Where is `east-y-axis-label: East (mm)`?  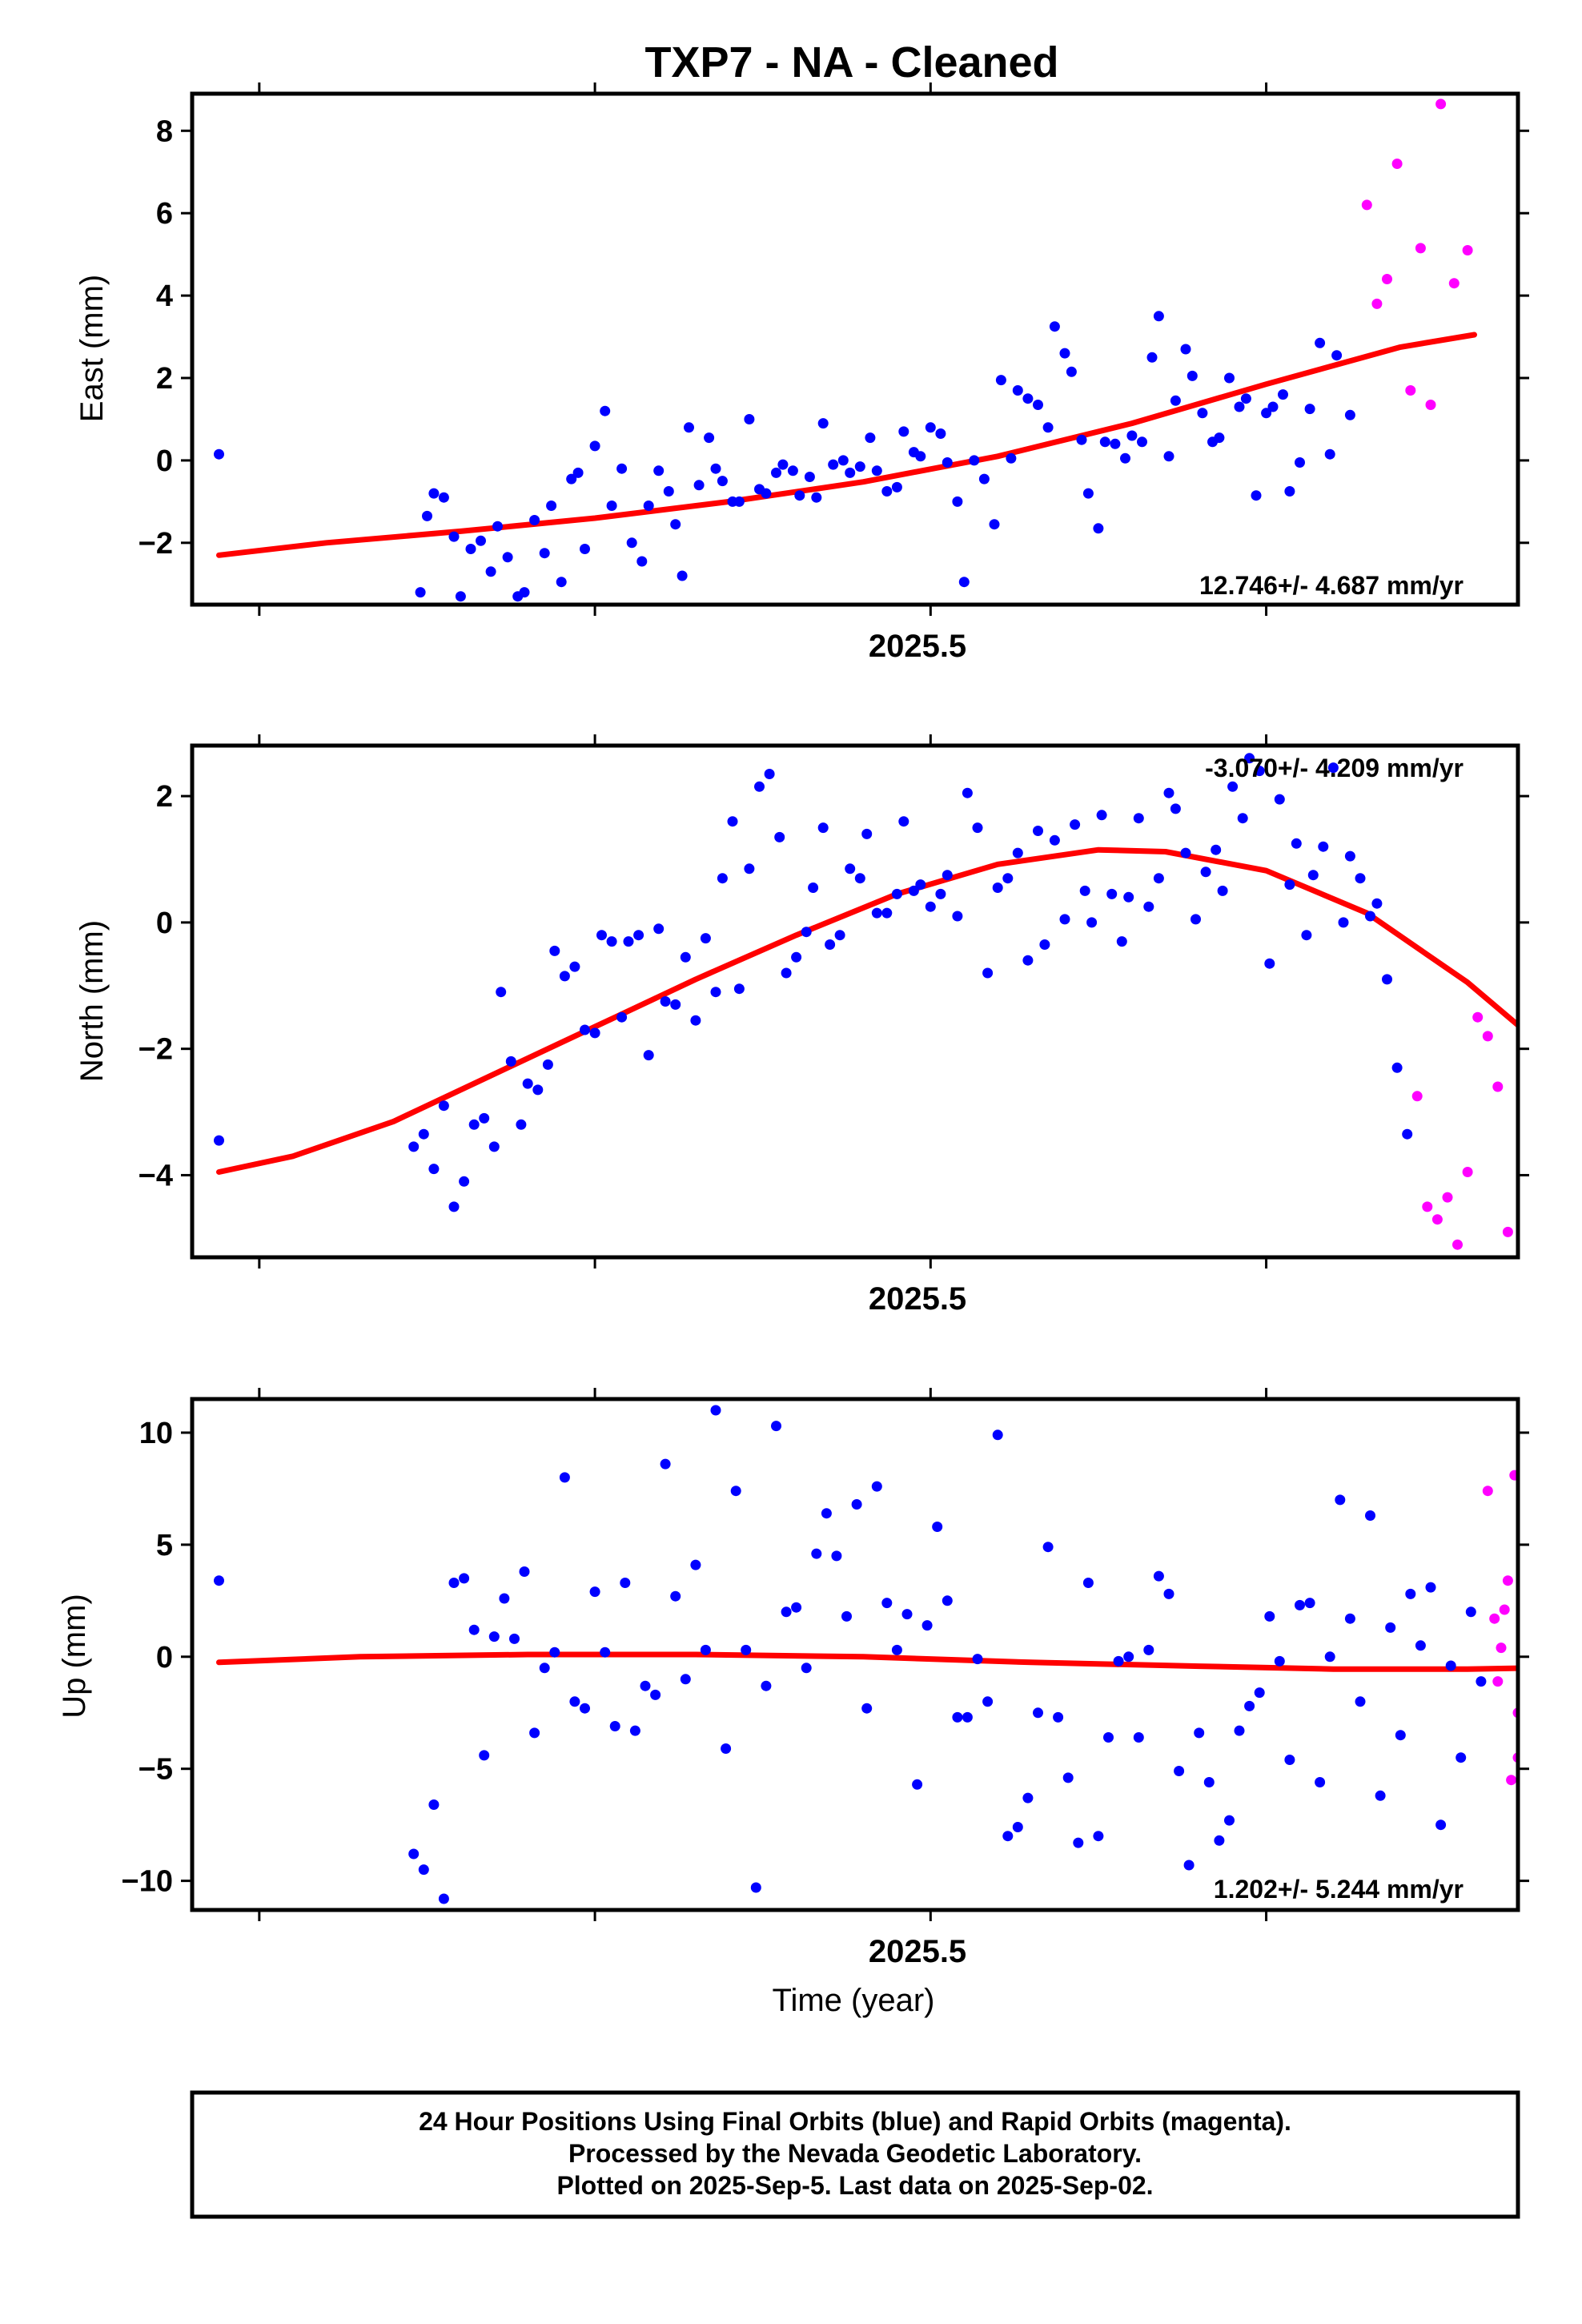
east-y-axis-label: East (mm) is located at coordinates (92, 348).